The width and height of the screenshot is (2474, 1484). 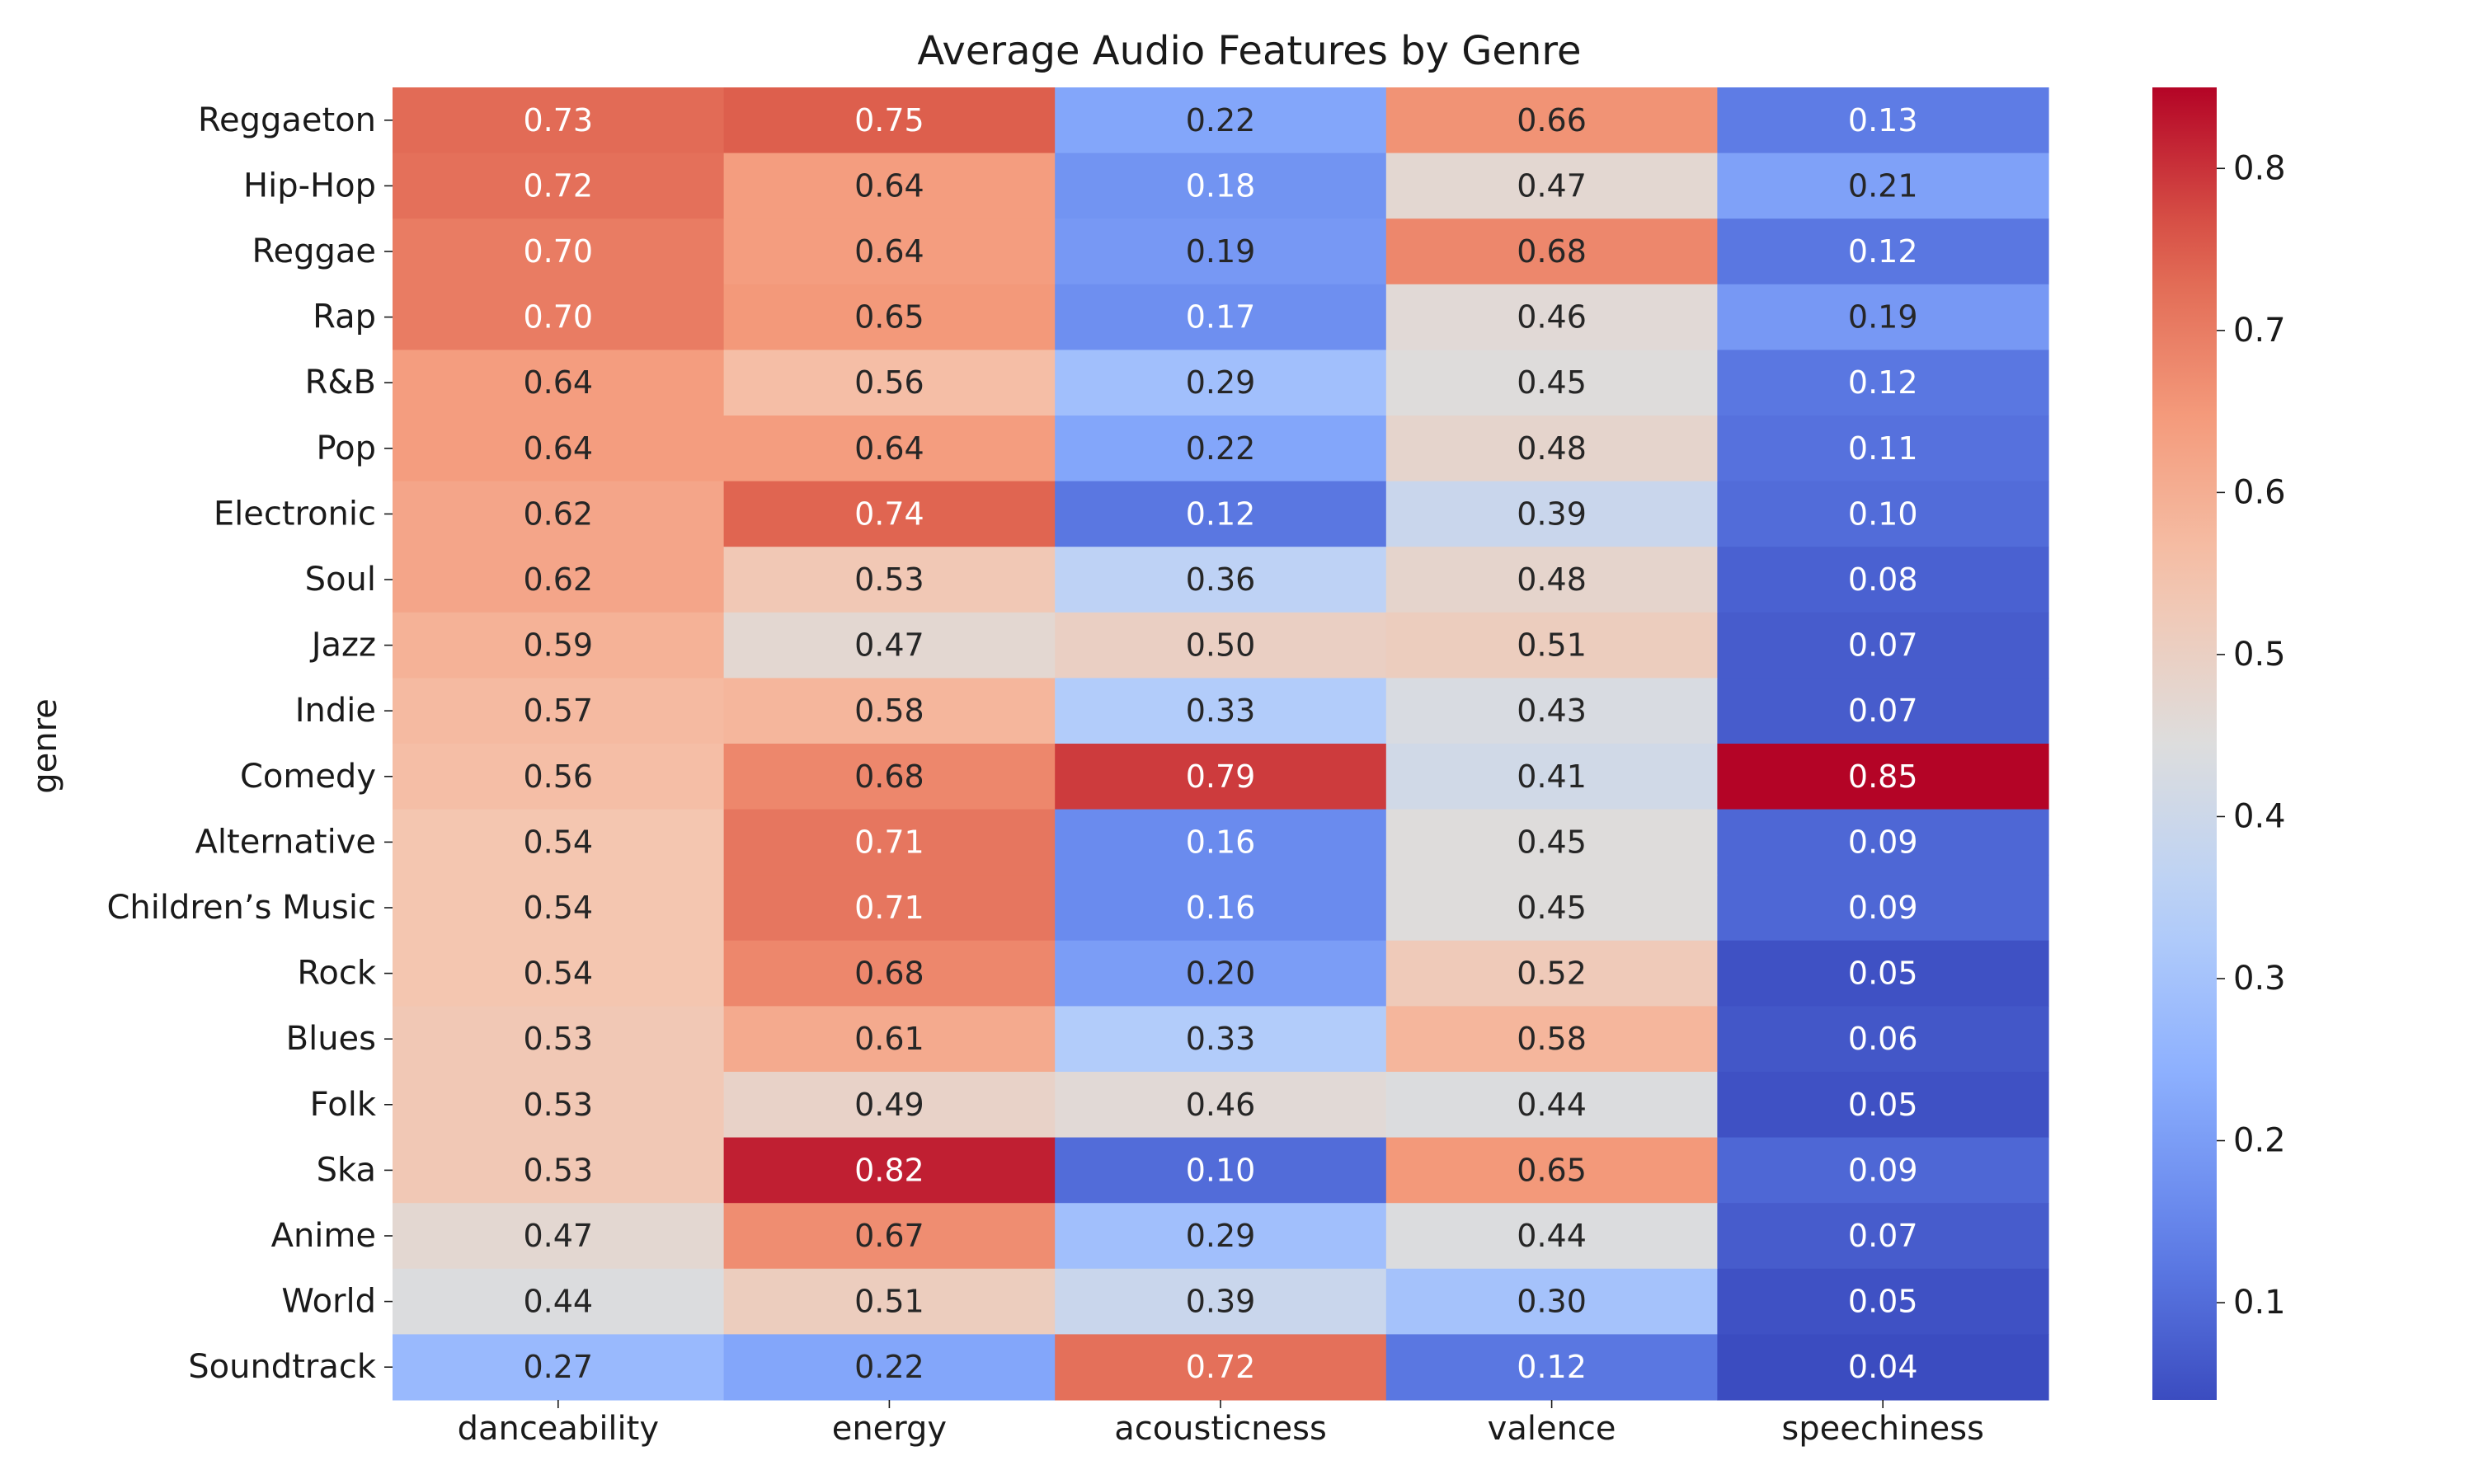 I want to click on cell-value-label: 0.72, so click(x=558, y=185).